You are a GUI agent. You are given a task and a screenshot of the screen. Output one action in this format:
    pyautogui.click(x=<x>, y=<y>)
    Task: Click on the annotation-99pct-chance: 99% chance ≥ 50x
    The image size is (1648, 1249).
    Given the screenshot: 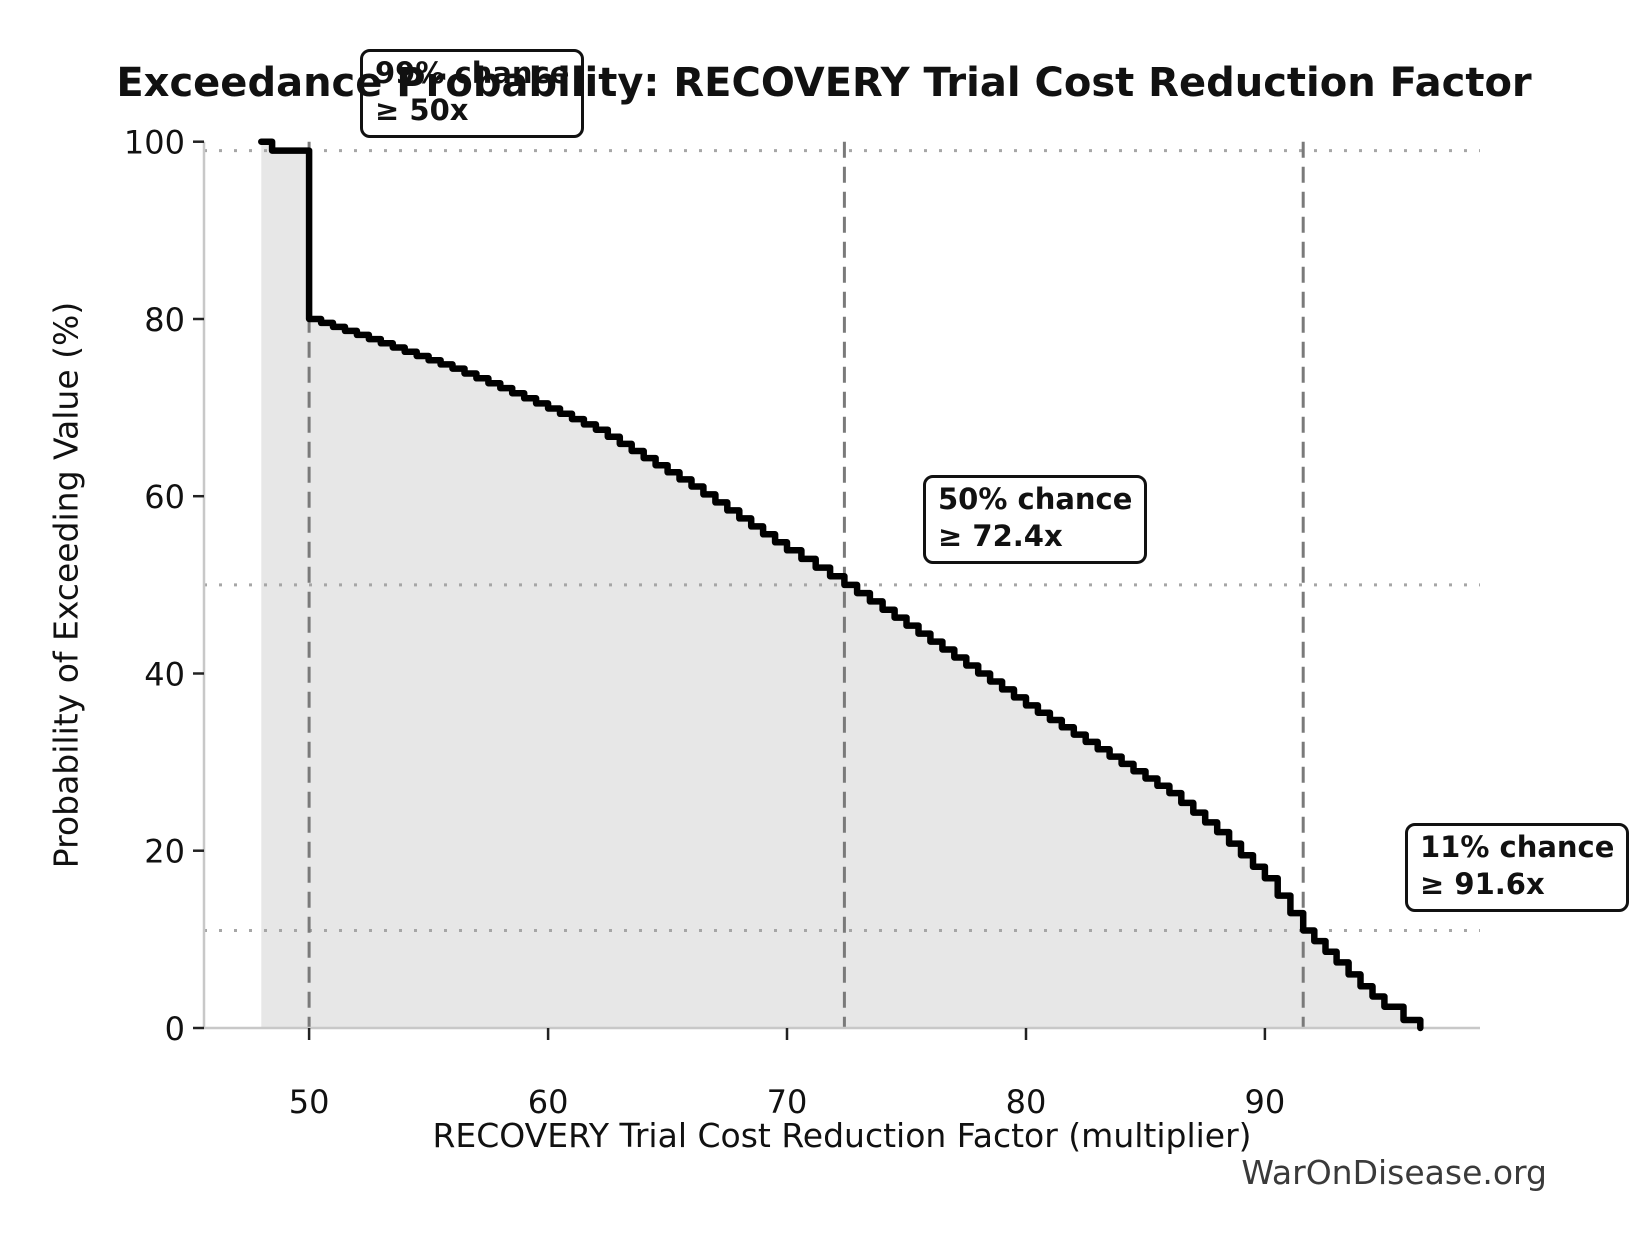 What is the action you would take?
    pyautogui.click(x=472, y=93)
    